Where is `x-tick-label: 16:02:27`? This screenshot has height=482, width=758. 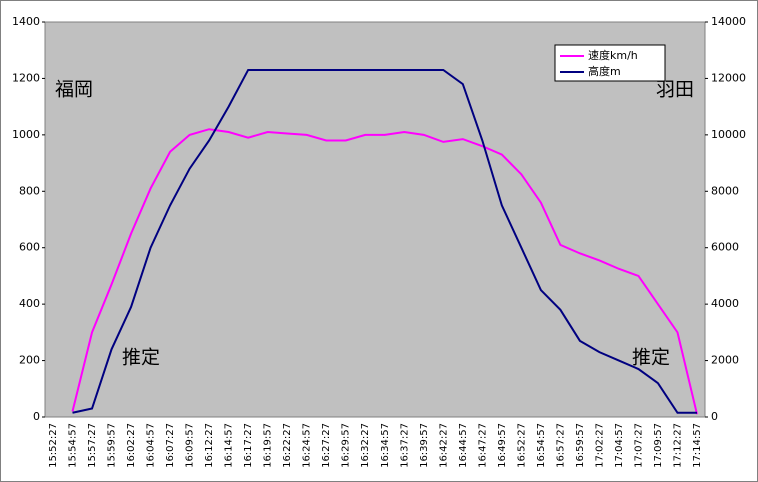 x-tick-label: 16:02:27 is located at coordinates (131, 445).